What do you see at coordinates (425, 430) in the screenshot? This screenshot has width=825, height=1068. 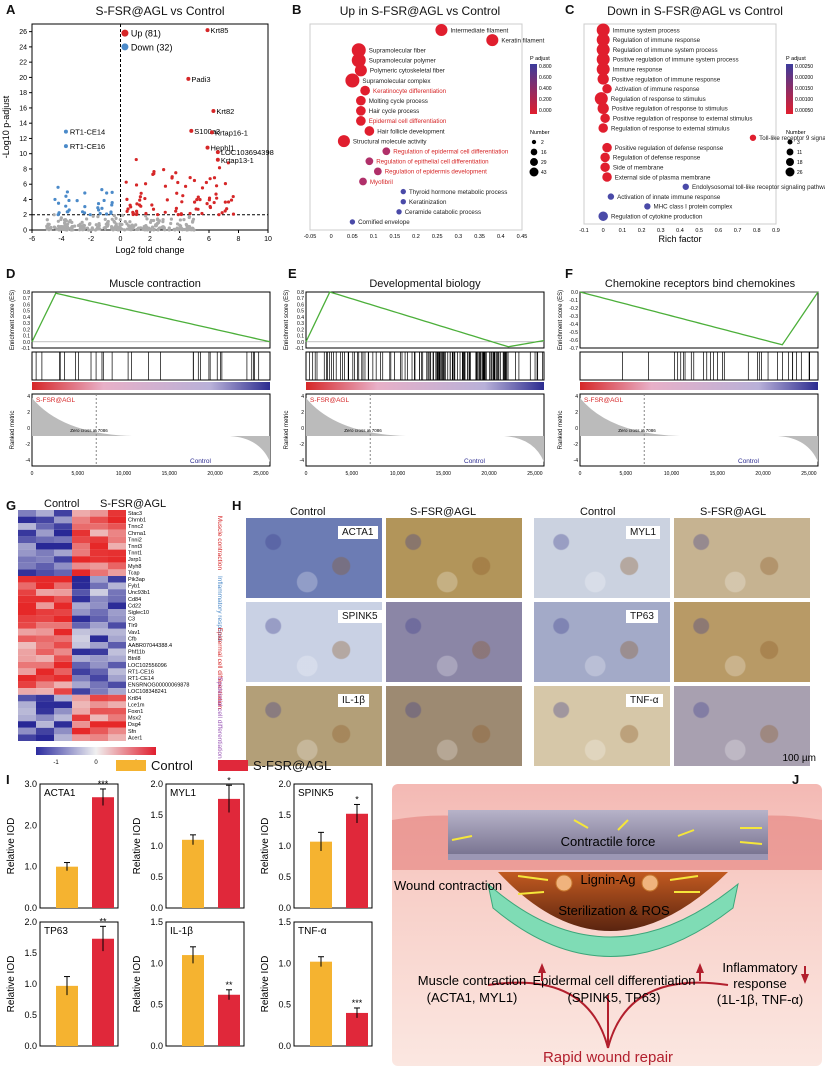 I see `gsea-rm-area` at bounding box center [425, 430].